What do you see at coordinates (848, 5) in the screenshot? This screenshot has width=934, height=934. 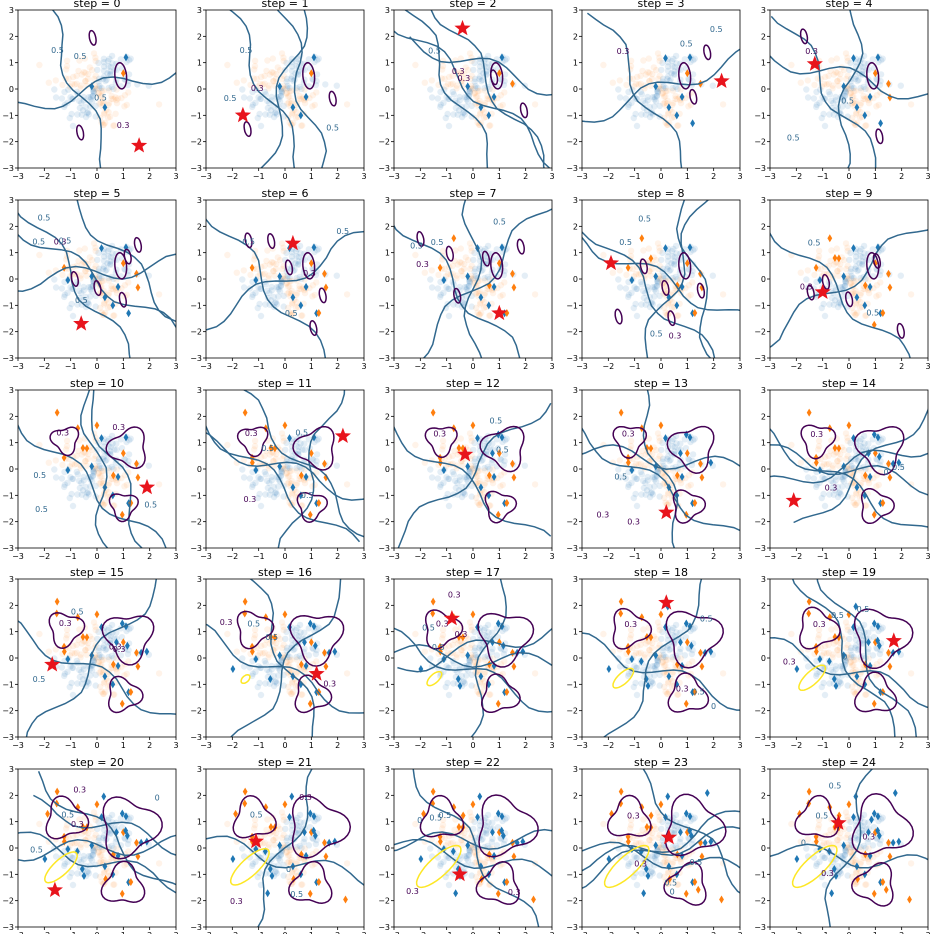 I see `panel-title: step = 4` at bounding box center [848, 5].